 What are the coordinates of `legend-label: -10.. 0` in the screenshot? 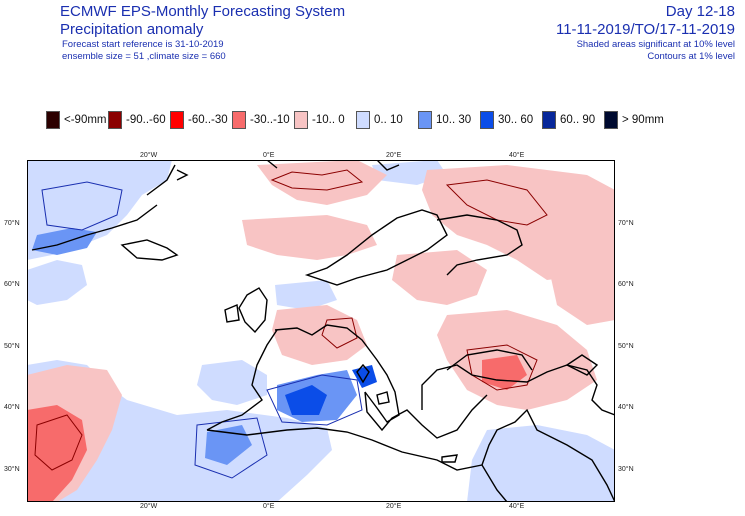 It's located at (328, 120).